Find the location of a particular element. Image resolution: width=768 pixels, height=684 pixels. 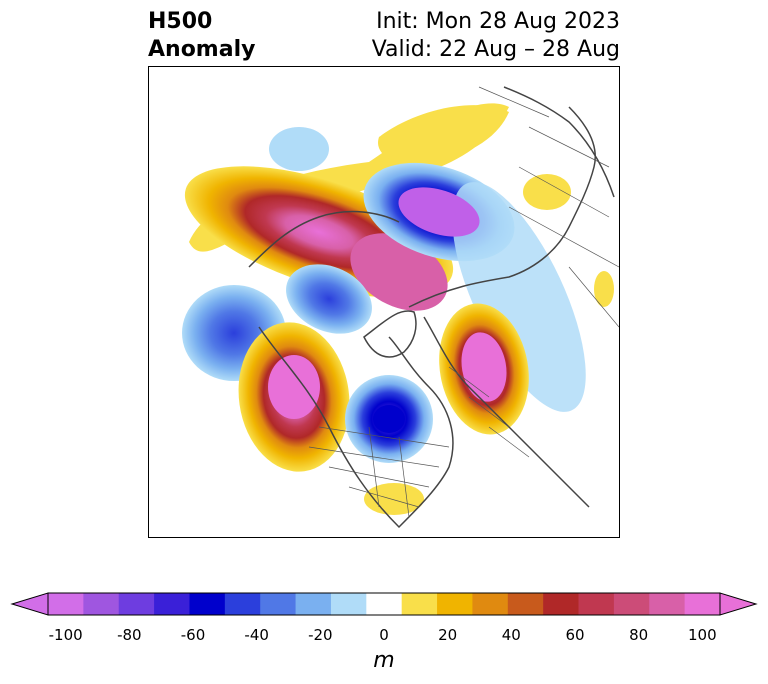

asia-east-coast is located at coordinates (559, 142).